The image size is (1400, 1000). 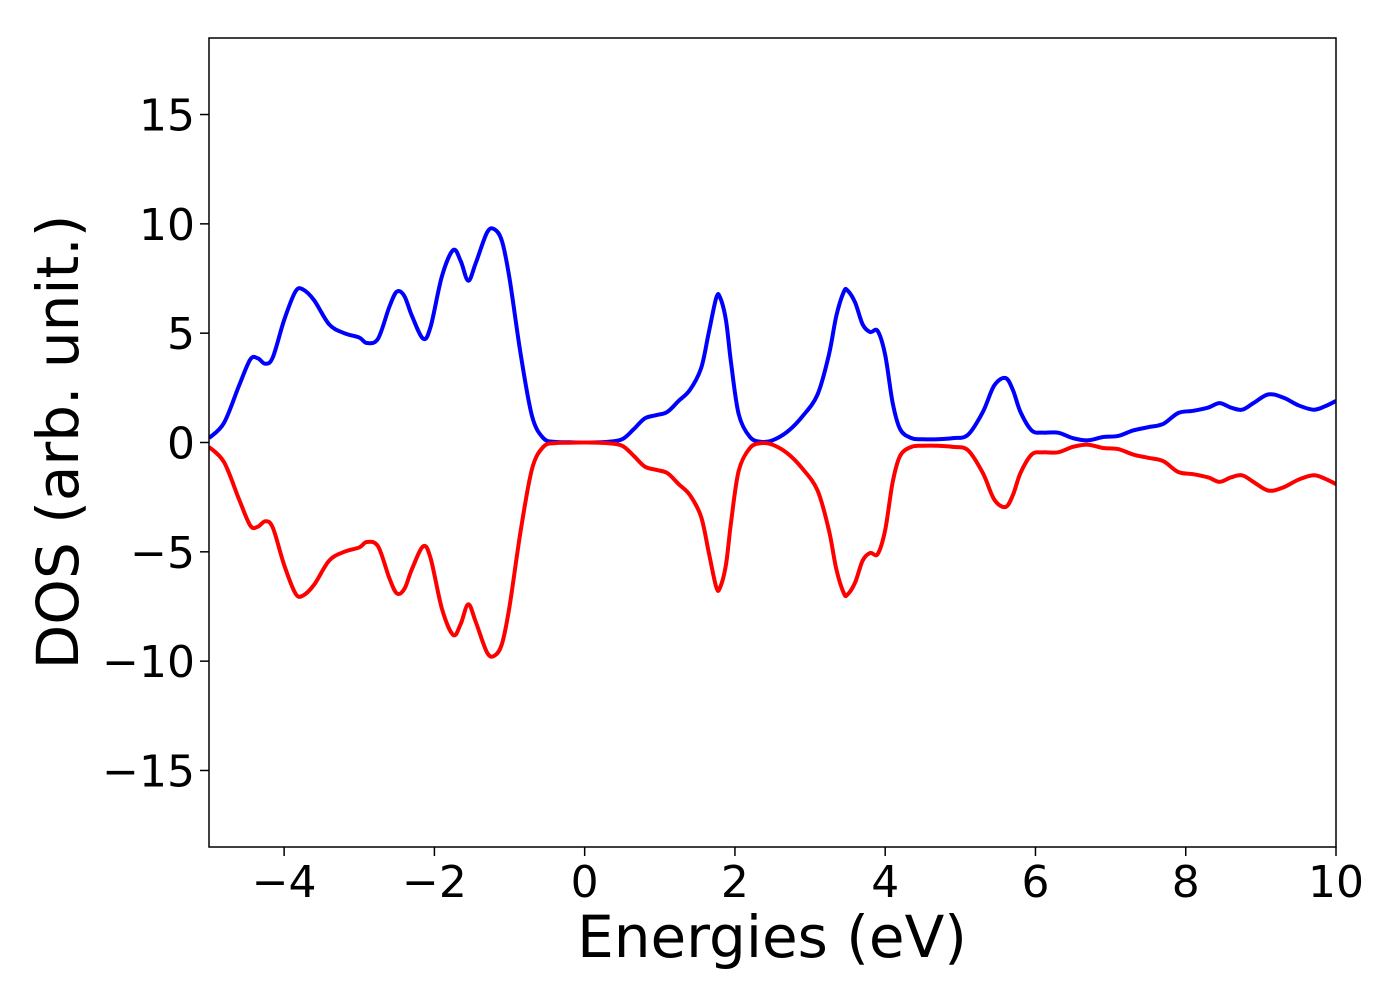 What do you see at coordinates (167, 116) in the screenshot?
I see `y-tick-label: 15` at bounding box center [167, 116].